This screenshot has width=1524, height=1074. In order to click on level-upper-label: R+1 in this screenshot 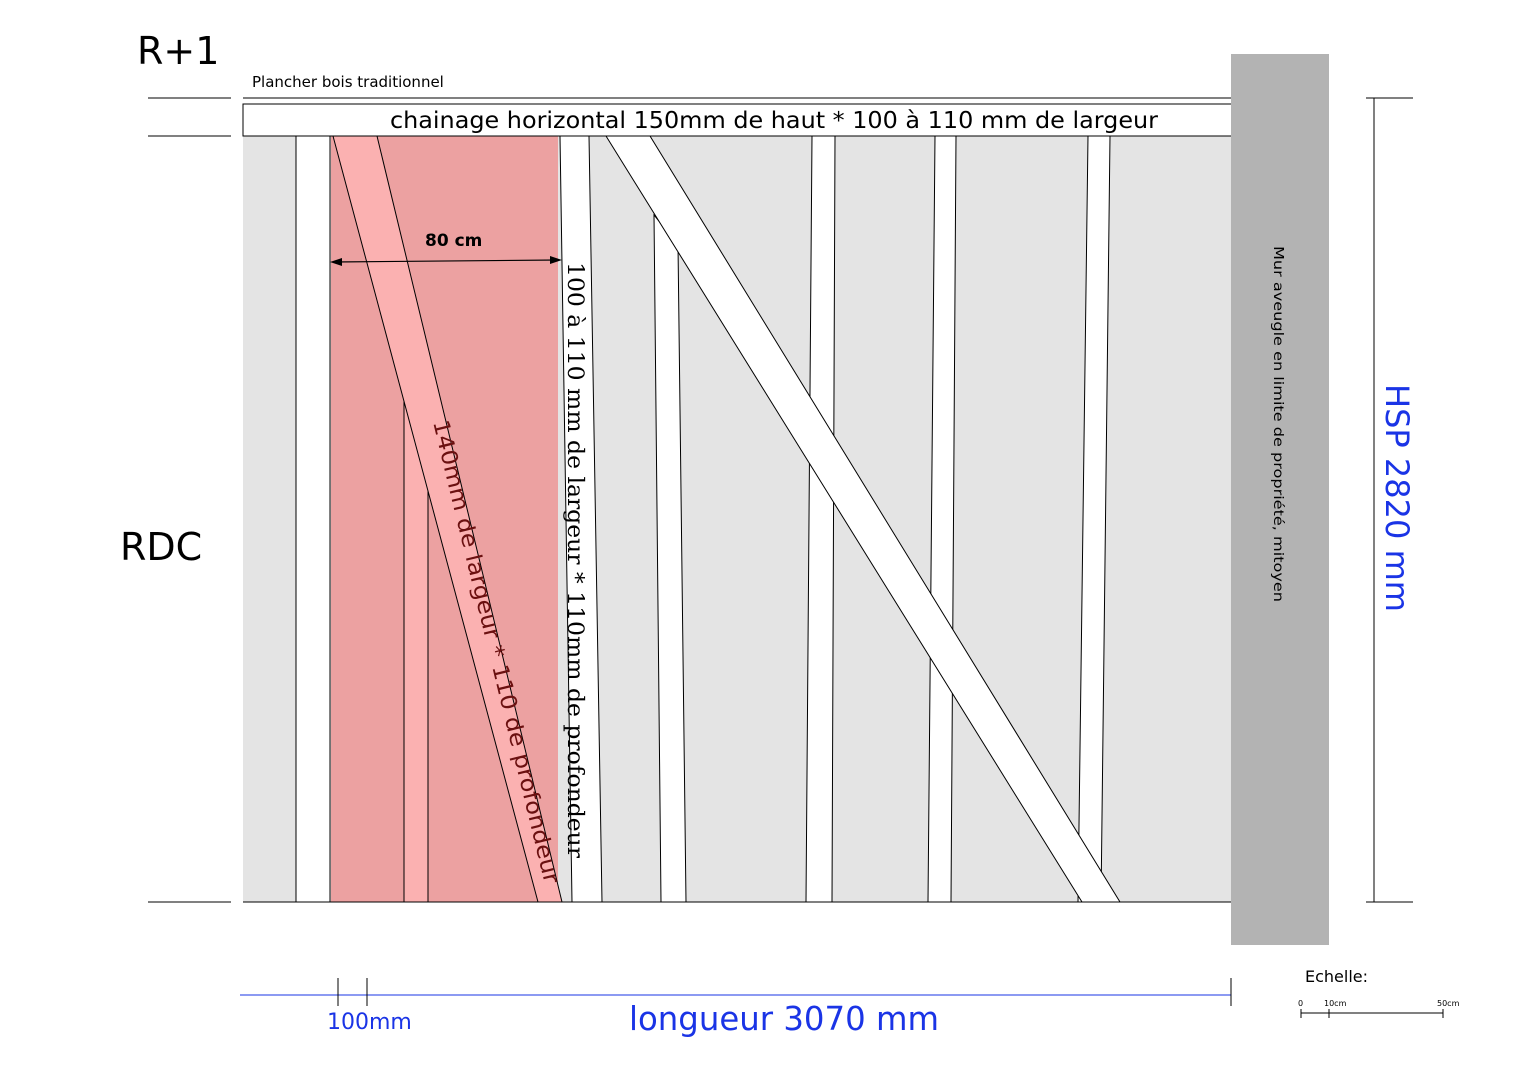, I will do `click(178, 51)`.